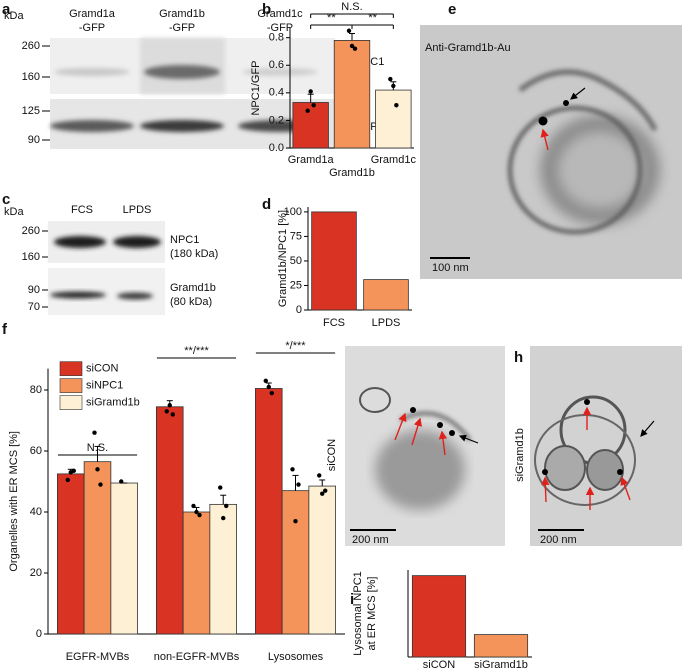 This screenshot has width=685, height=671. I want to click on micrograph-g: siCON 200 nm, so click(415, 446).